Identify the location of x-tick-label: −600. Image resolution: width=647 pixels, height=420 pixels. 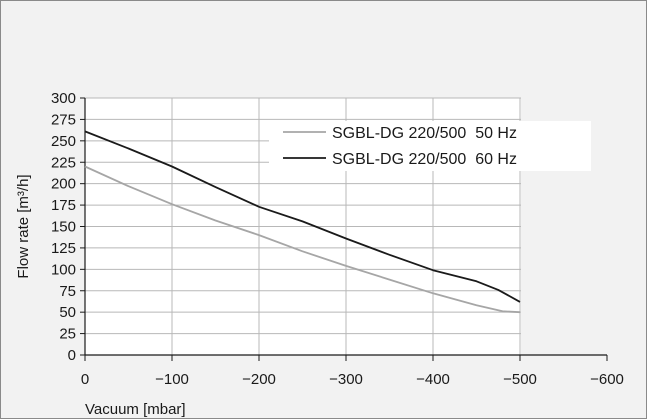
(607, 379).